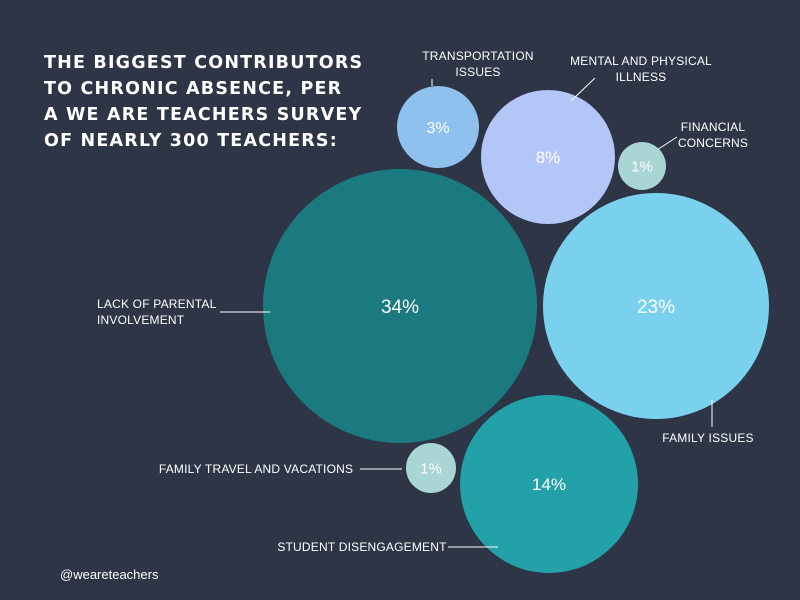 The image size is (800, 600). I want to click on category-label-financial: FINANCIAL CONCERNS, so click(713, 135).